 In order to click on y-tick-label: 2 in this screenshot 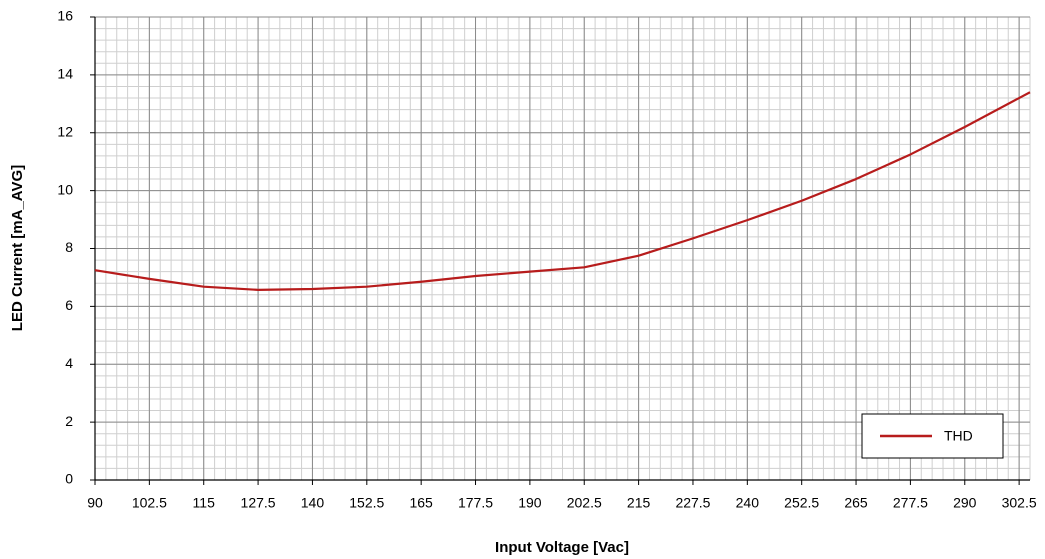, I will do `click(69, 421)`.